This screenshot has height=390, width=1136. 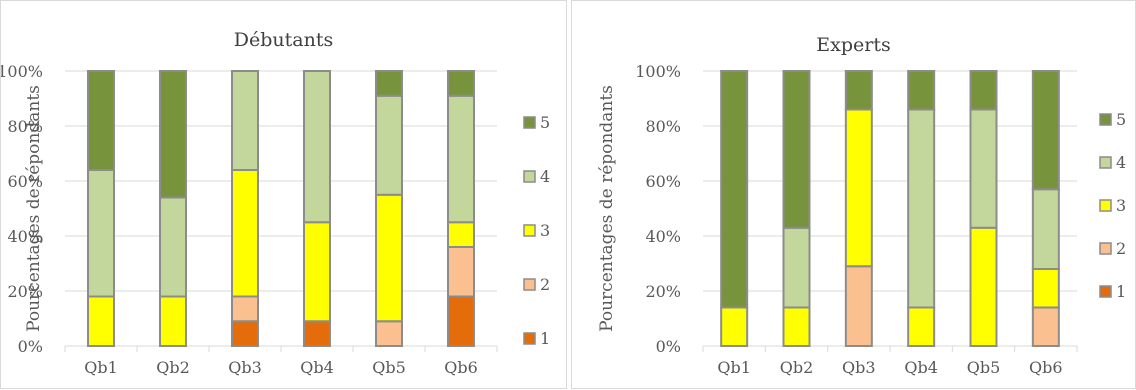 I want to click on chart-title: Débutants, so click(x=283, y=40).